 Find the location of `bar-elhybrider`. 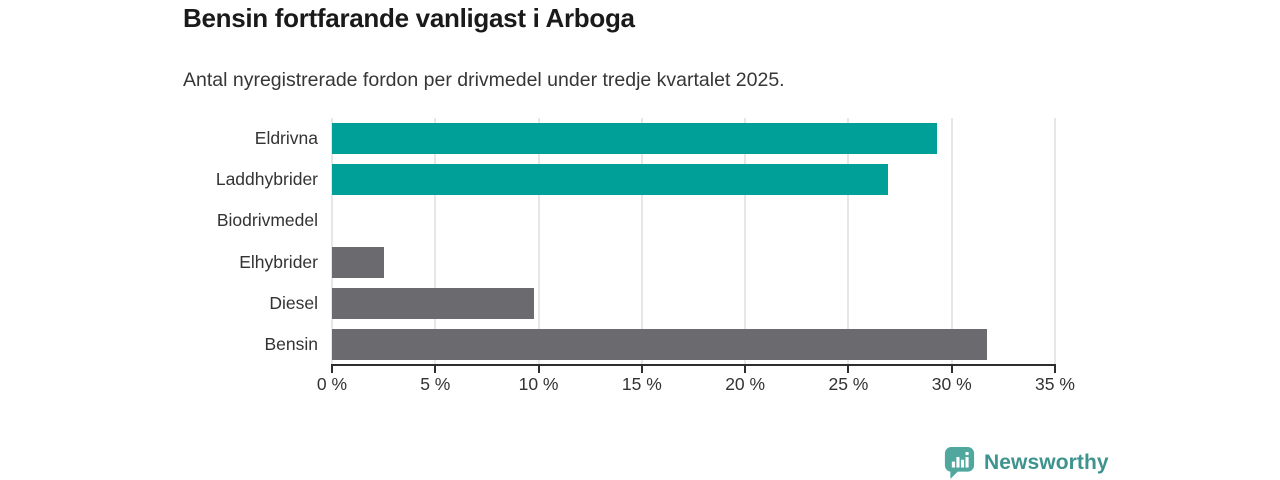

bar-elhybrider is located at coordinates (358, 262).